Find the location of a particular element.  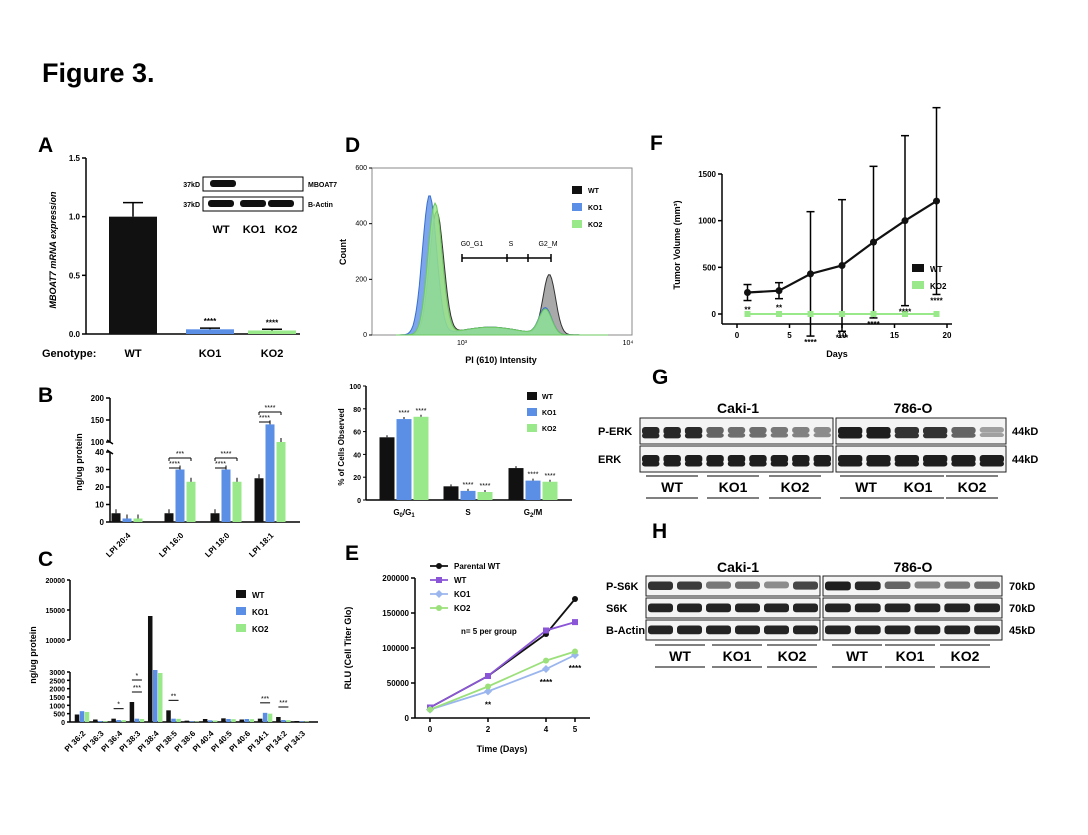

panel-f-legend-swatch is located at coordinates (918, 285).